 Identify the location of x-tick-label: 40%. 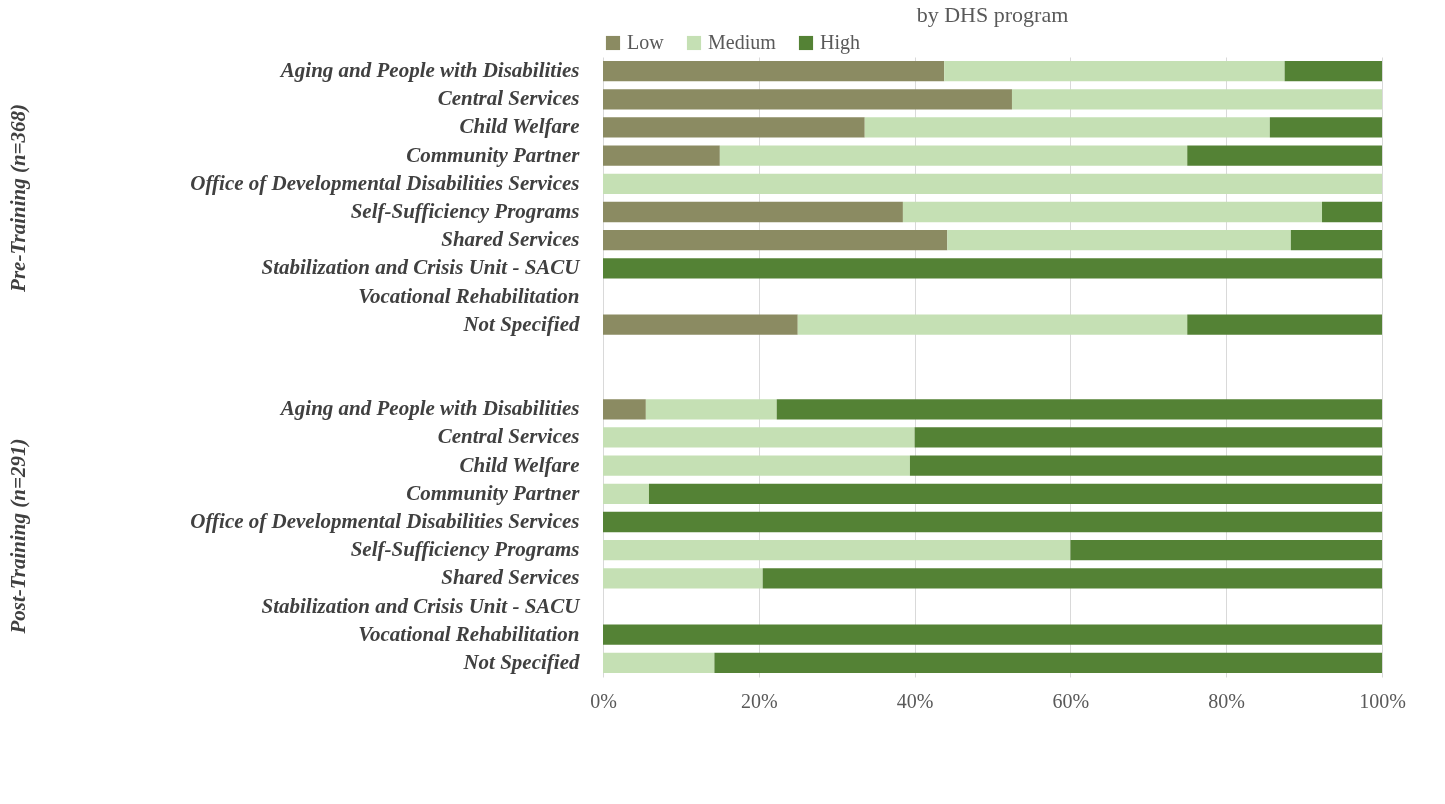
(915, 700).